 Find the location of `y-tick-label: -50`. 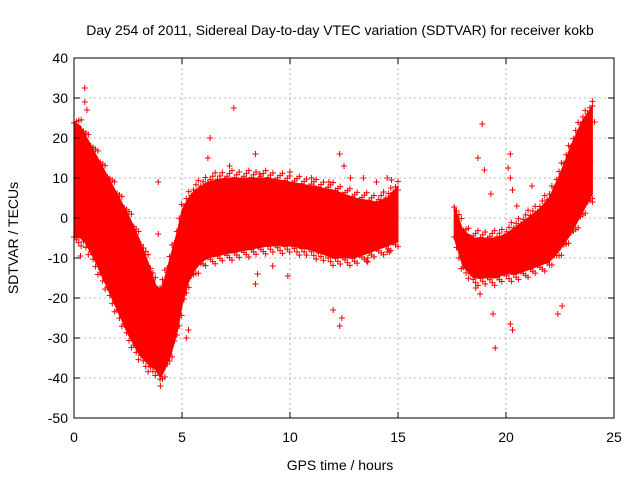

y-tick-label: -50 is located at coordinates (58, 418).